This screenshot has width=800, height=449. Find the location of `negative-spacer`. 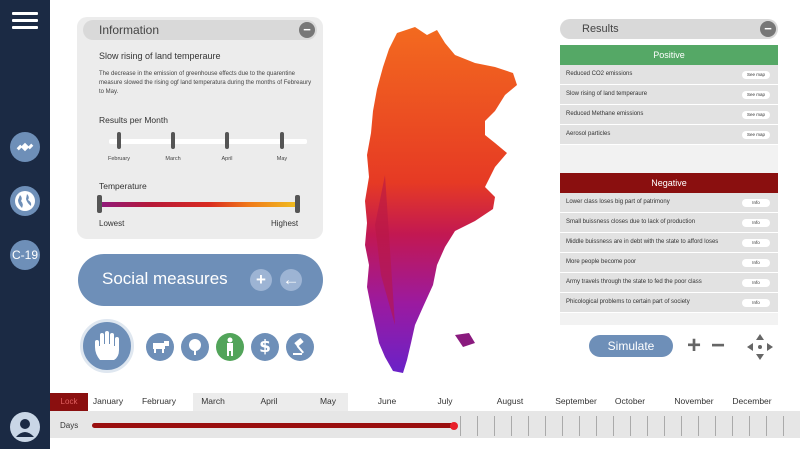

negative-spacer is located at coordinates (669, 319).